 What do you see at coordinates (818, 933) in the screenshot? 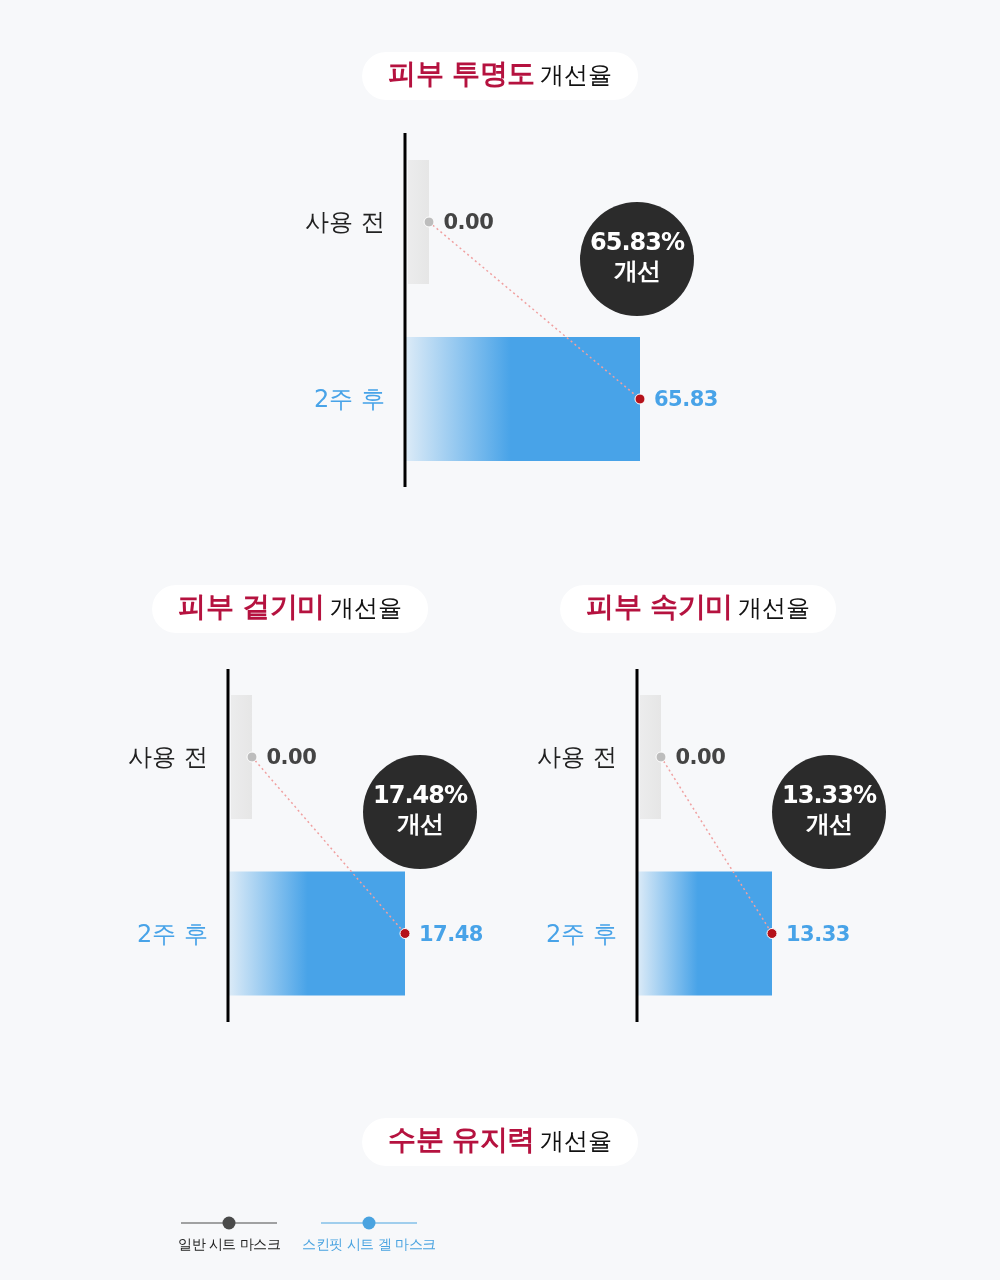
I see `data-label: 13.33` at bounding box center [818, 933].